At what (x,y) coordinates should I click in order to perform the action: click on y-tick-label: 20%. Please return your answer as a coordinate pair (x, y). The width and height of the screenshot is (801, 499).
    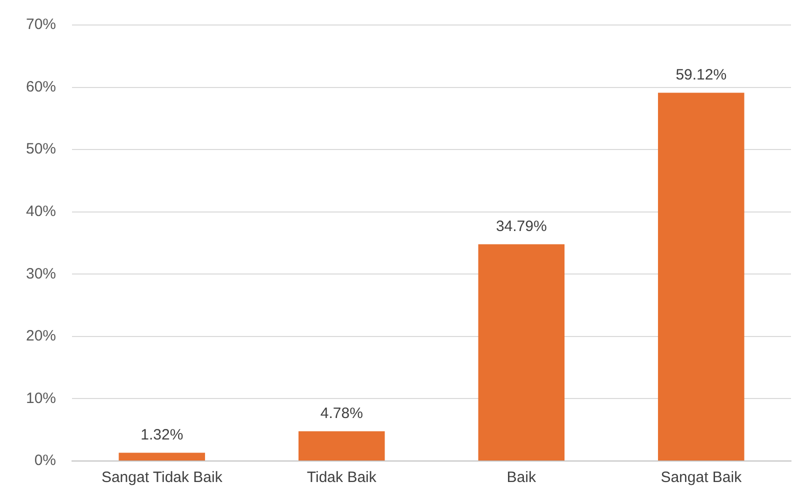
    Looking at the image, I should click on (41, 336).